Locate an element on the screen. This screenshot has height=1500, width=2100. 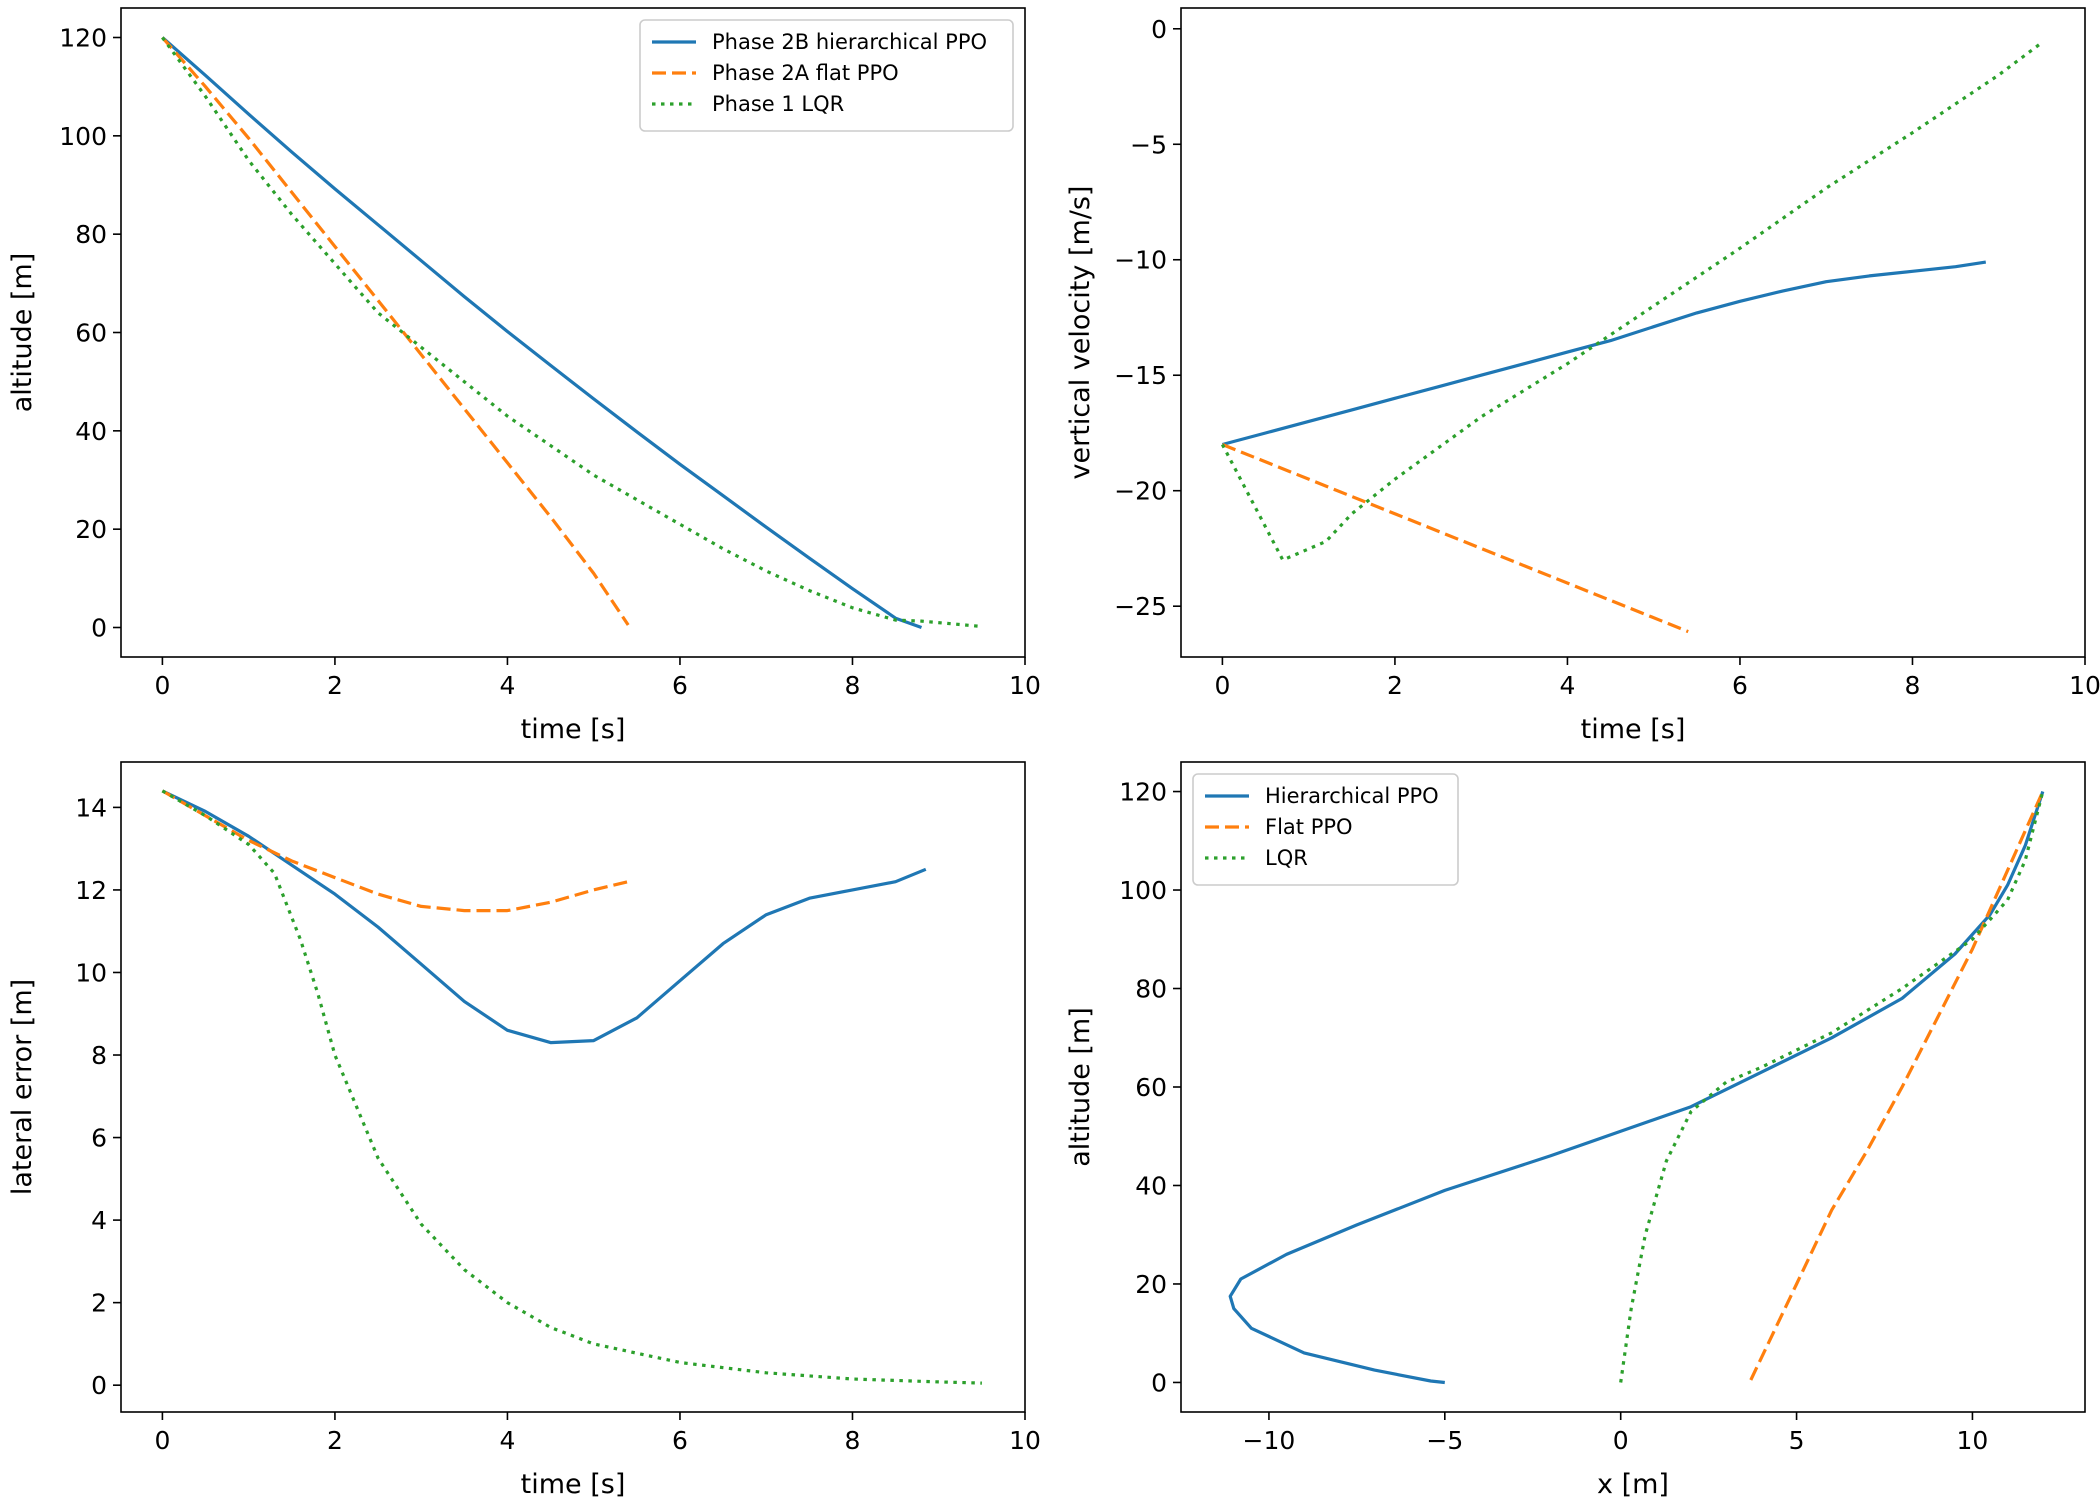
y-tick-label: 4 is located at coordinates (99, 1220).